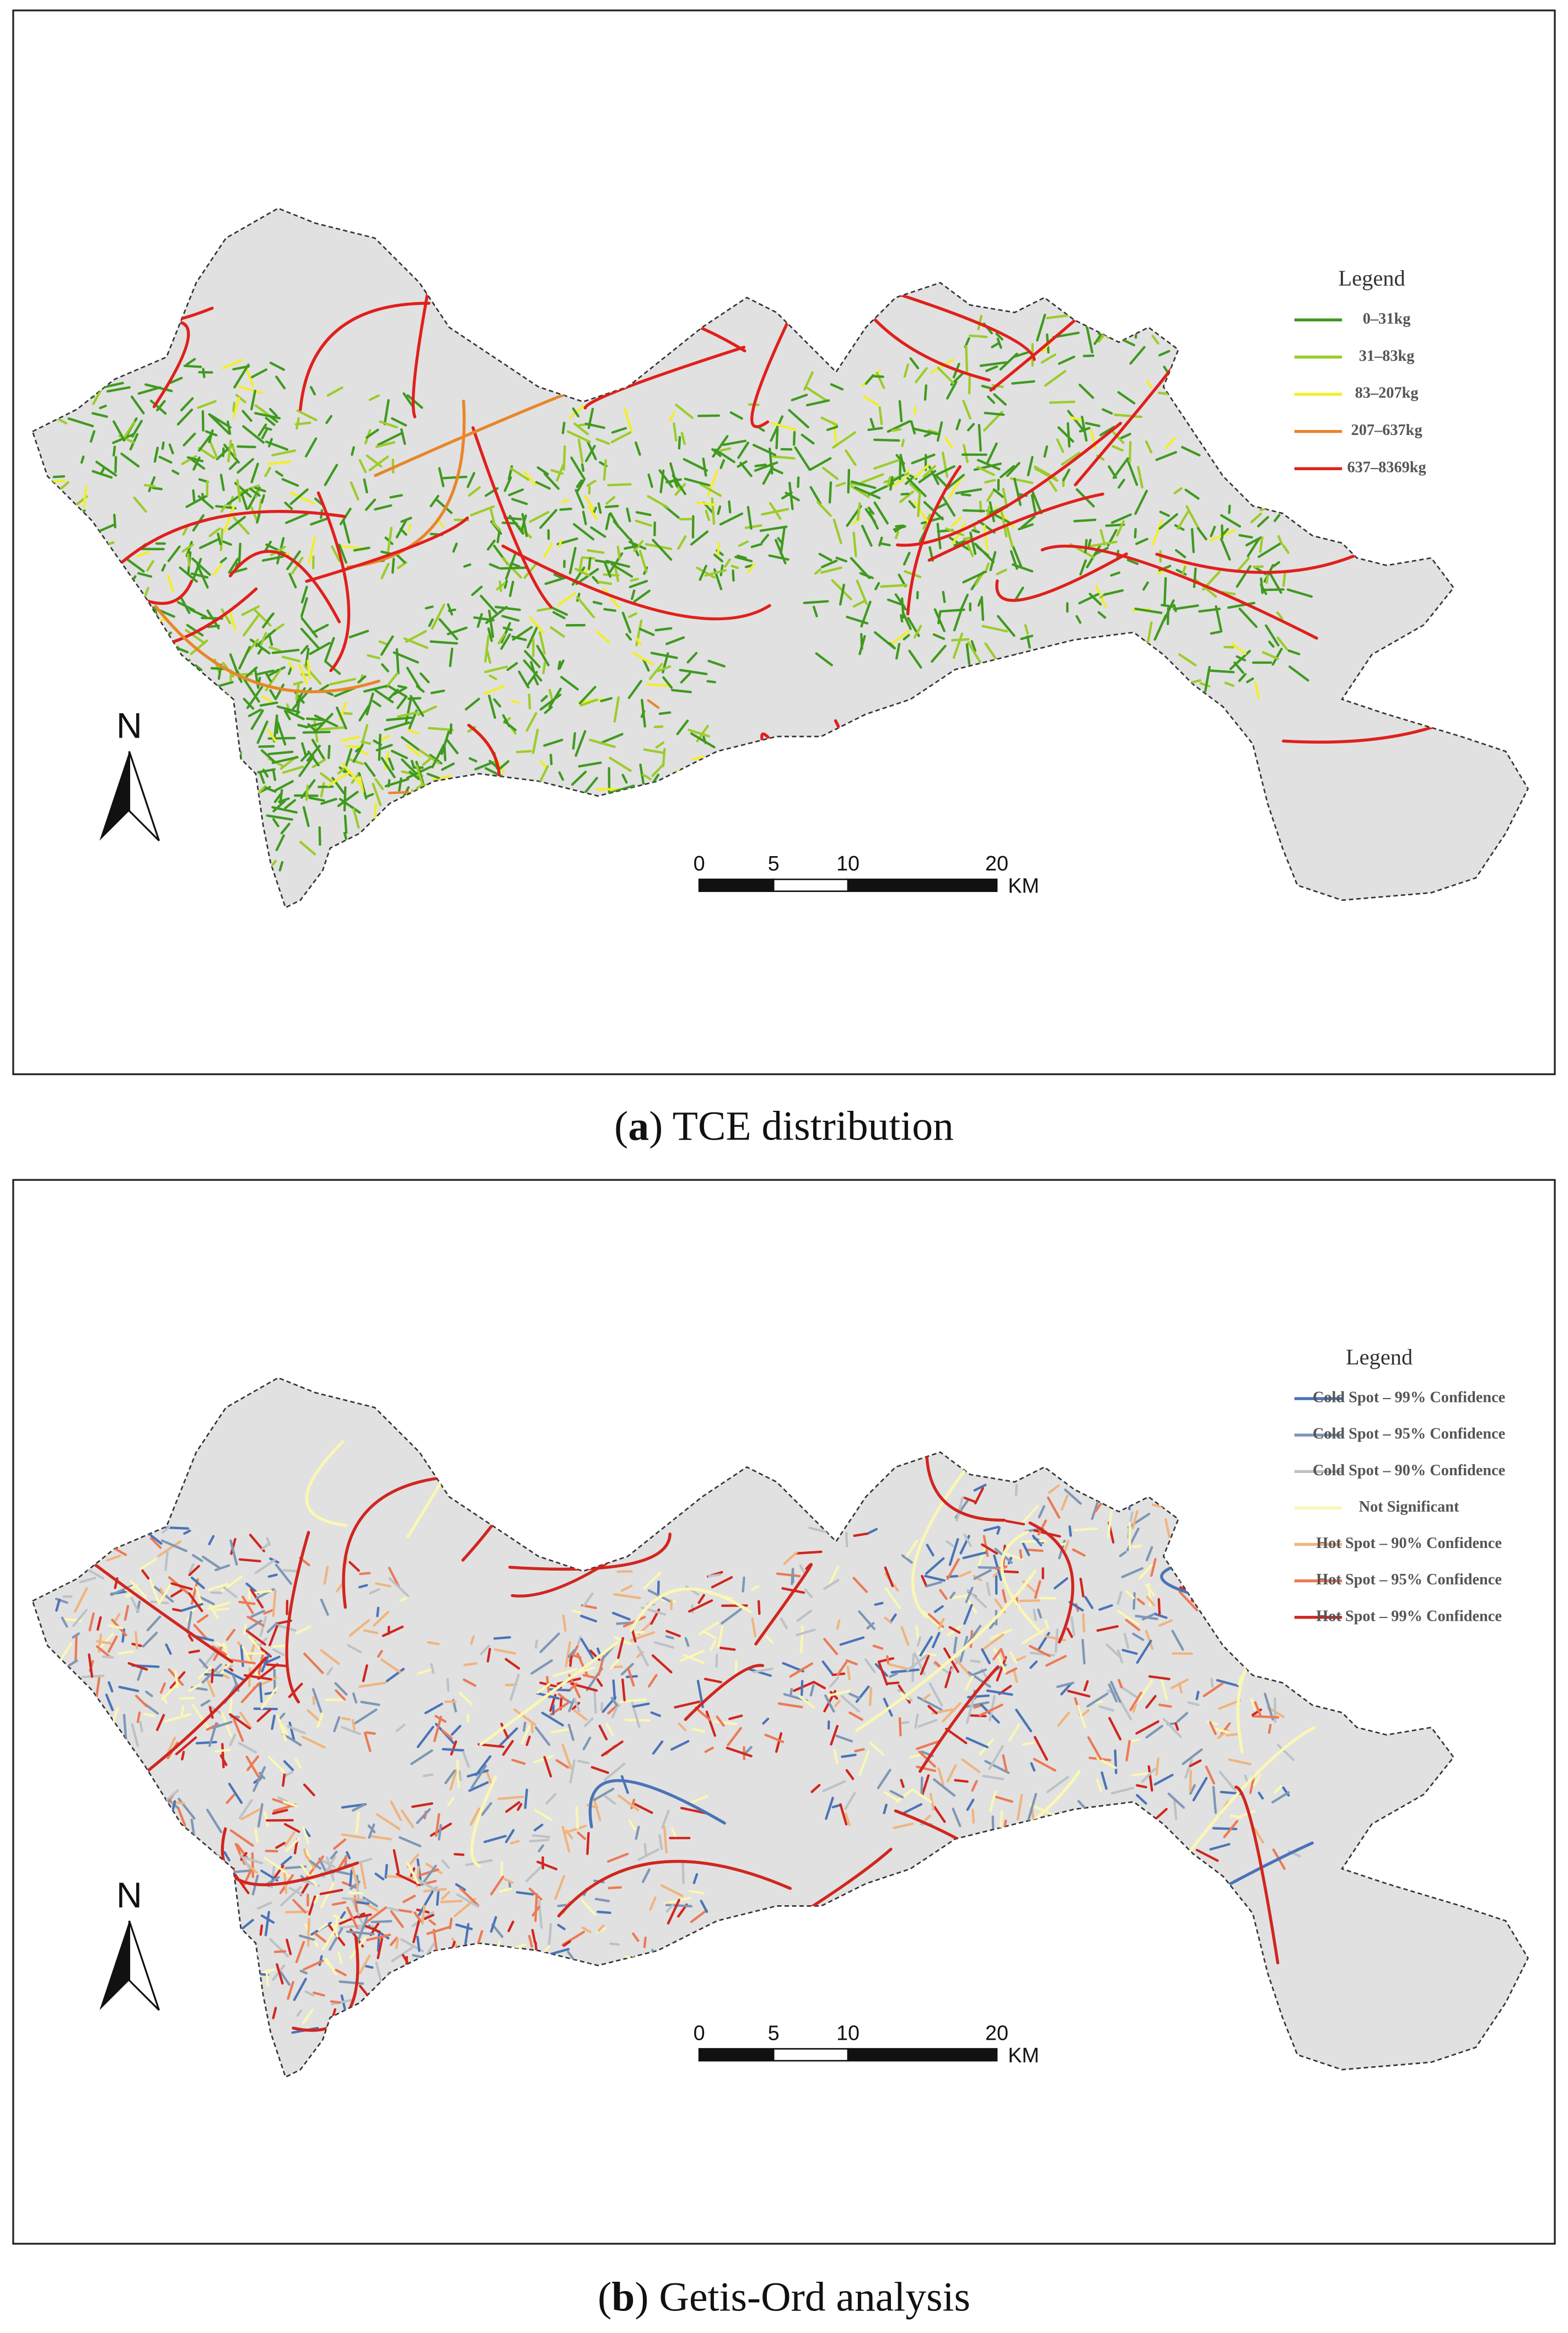 The width and height of the screenshot is (1568, 2333). Describe the element at coordinates (664, 378) in the screenshot. I see `arterial-road` at that location.